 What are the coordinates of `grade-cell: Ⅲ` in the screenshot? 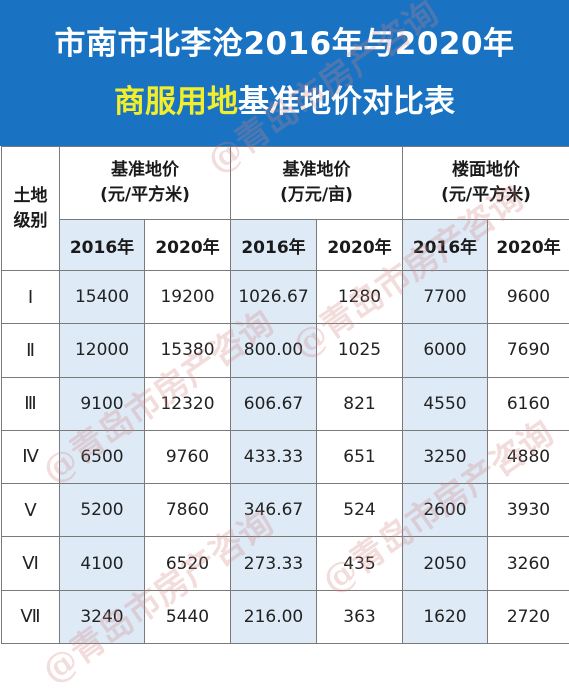 It's located at (31, 403).